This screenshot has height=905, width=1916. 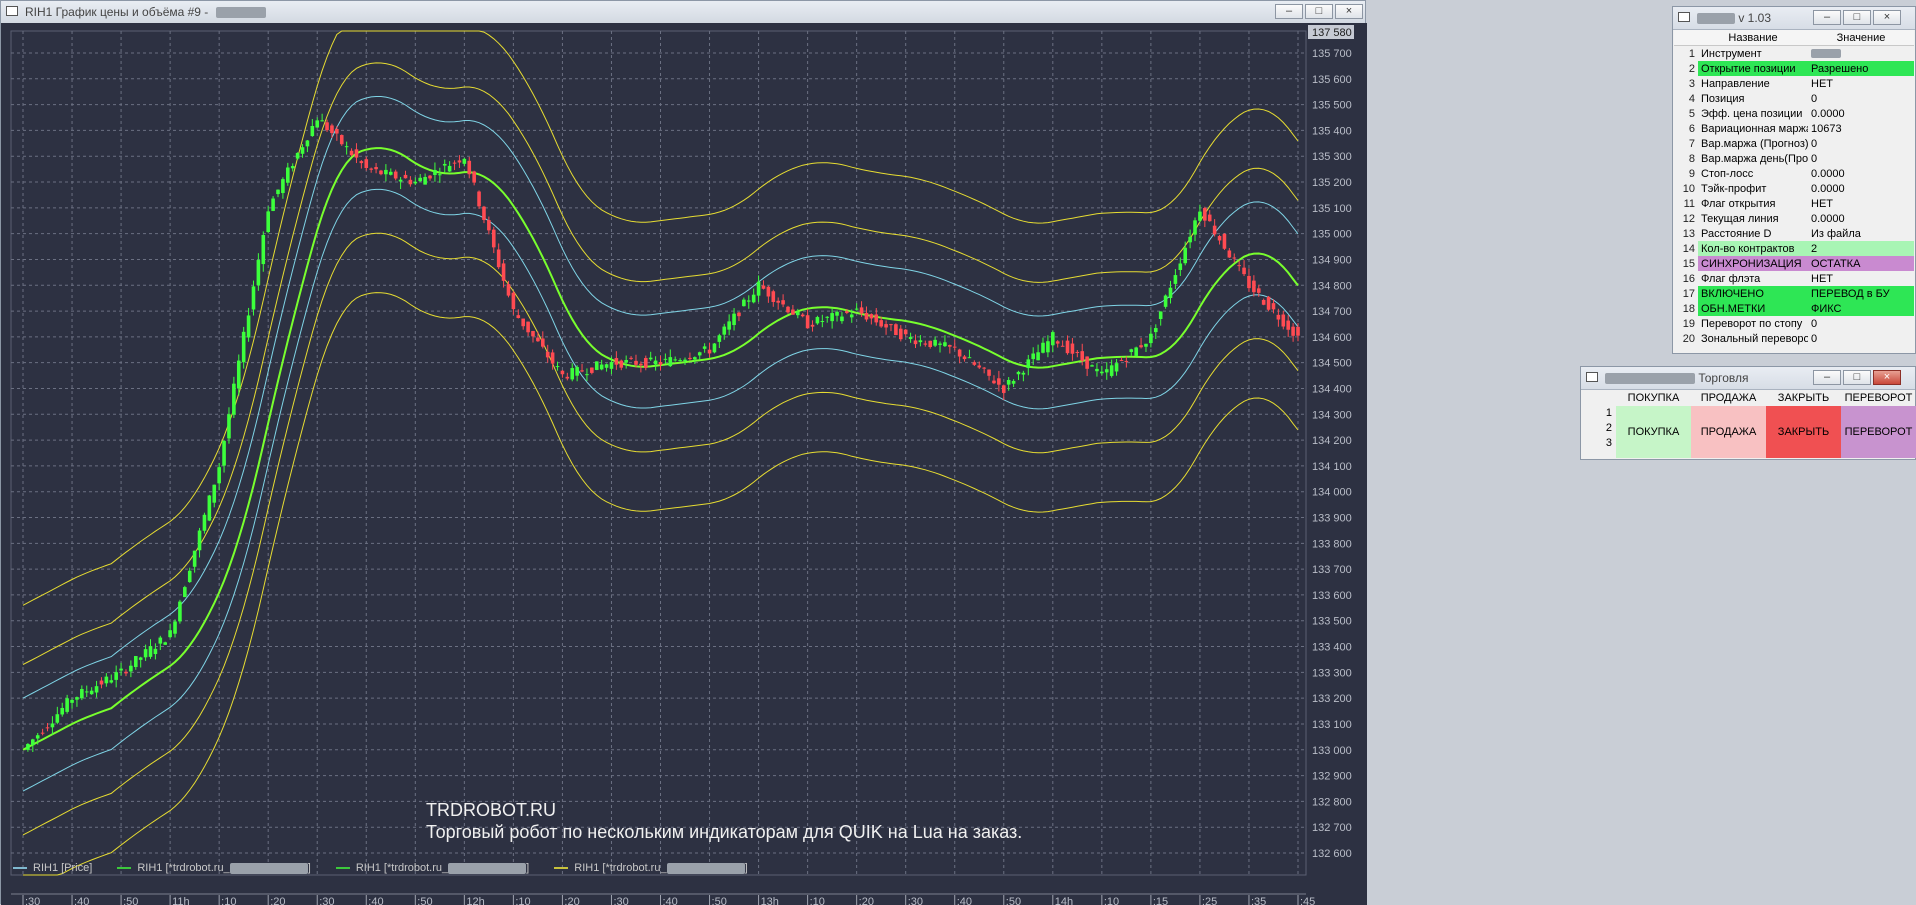 What do you see at coordinates (1794, 323) in the screenshot?
I see `param-row: 19 Переворот по стопу 0` at bounding box center [1794, 323].